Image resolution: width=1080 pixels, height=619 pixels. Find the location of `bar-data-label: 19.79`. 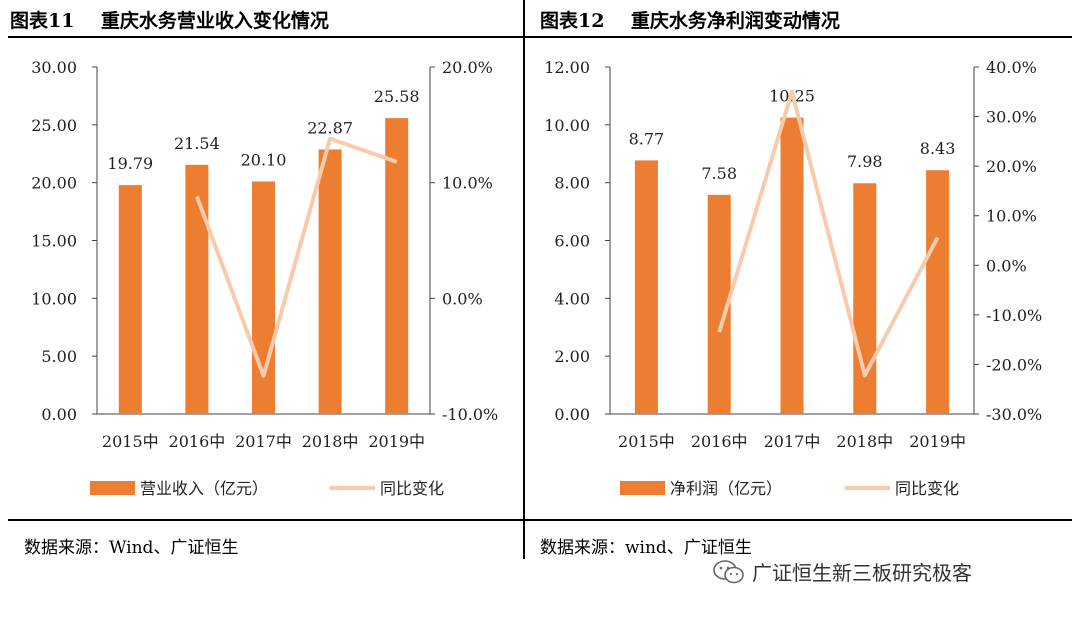

bar-data-label: 19.79 is located at coordinates (130, 163).